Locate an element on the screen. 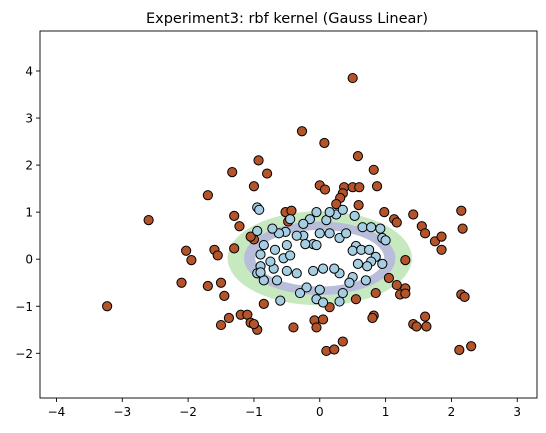 Image resolution: width=546 pixels, height=433 pixels. y-tick-label: 4 is located at coordinates (29, 71).